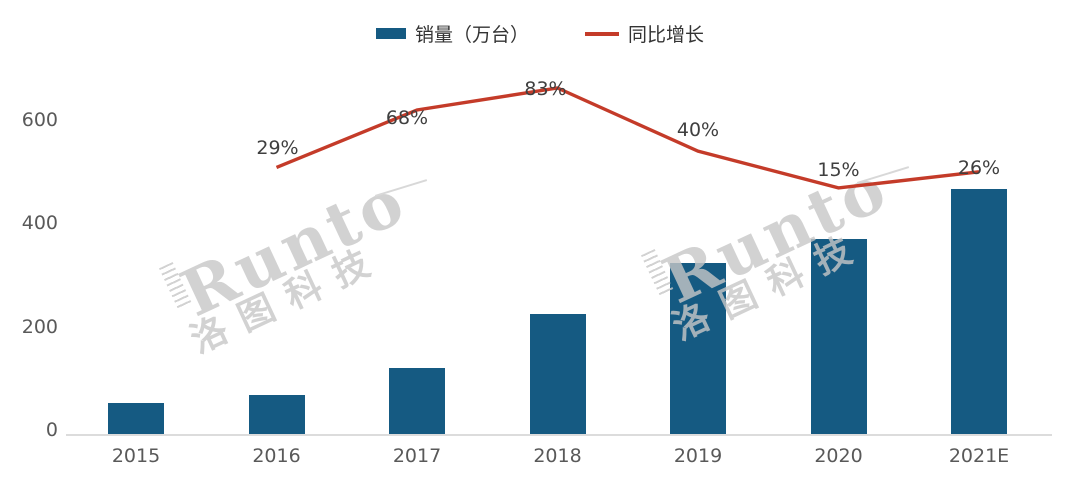 The image size is (1080, 483). I want to click on bar-2019, so click(698, 348).